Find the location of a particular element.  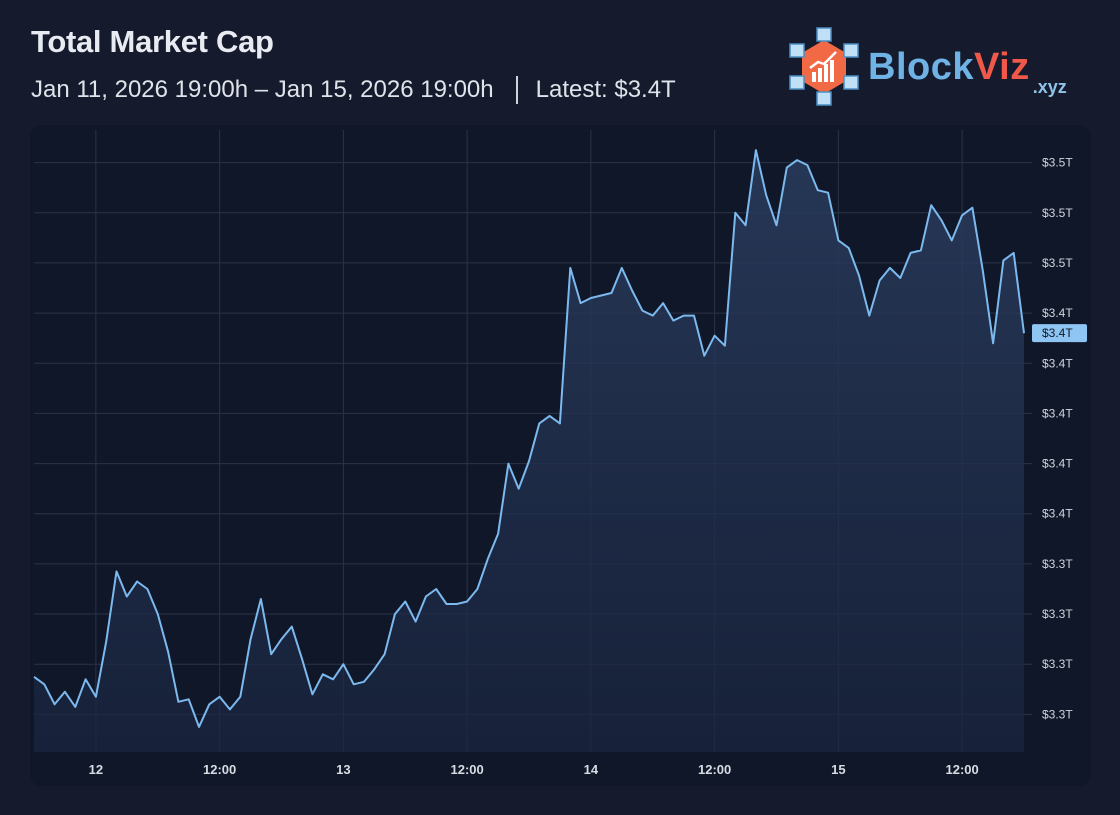

latest-value: Latest: $3.4T is located at coordinates (605, 89).